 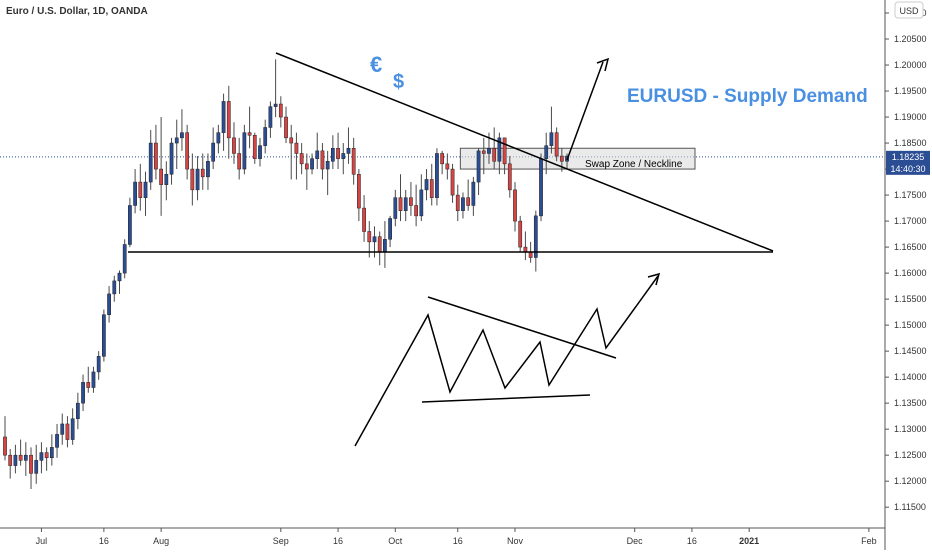 I want to click on pattern-upper-line, so click(x=522, y=327).